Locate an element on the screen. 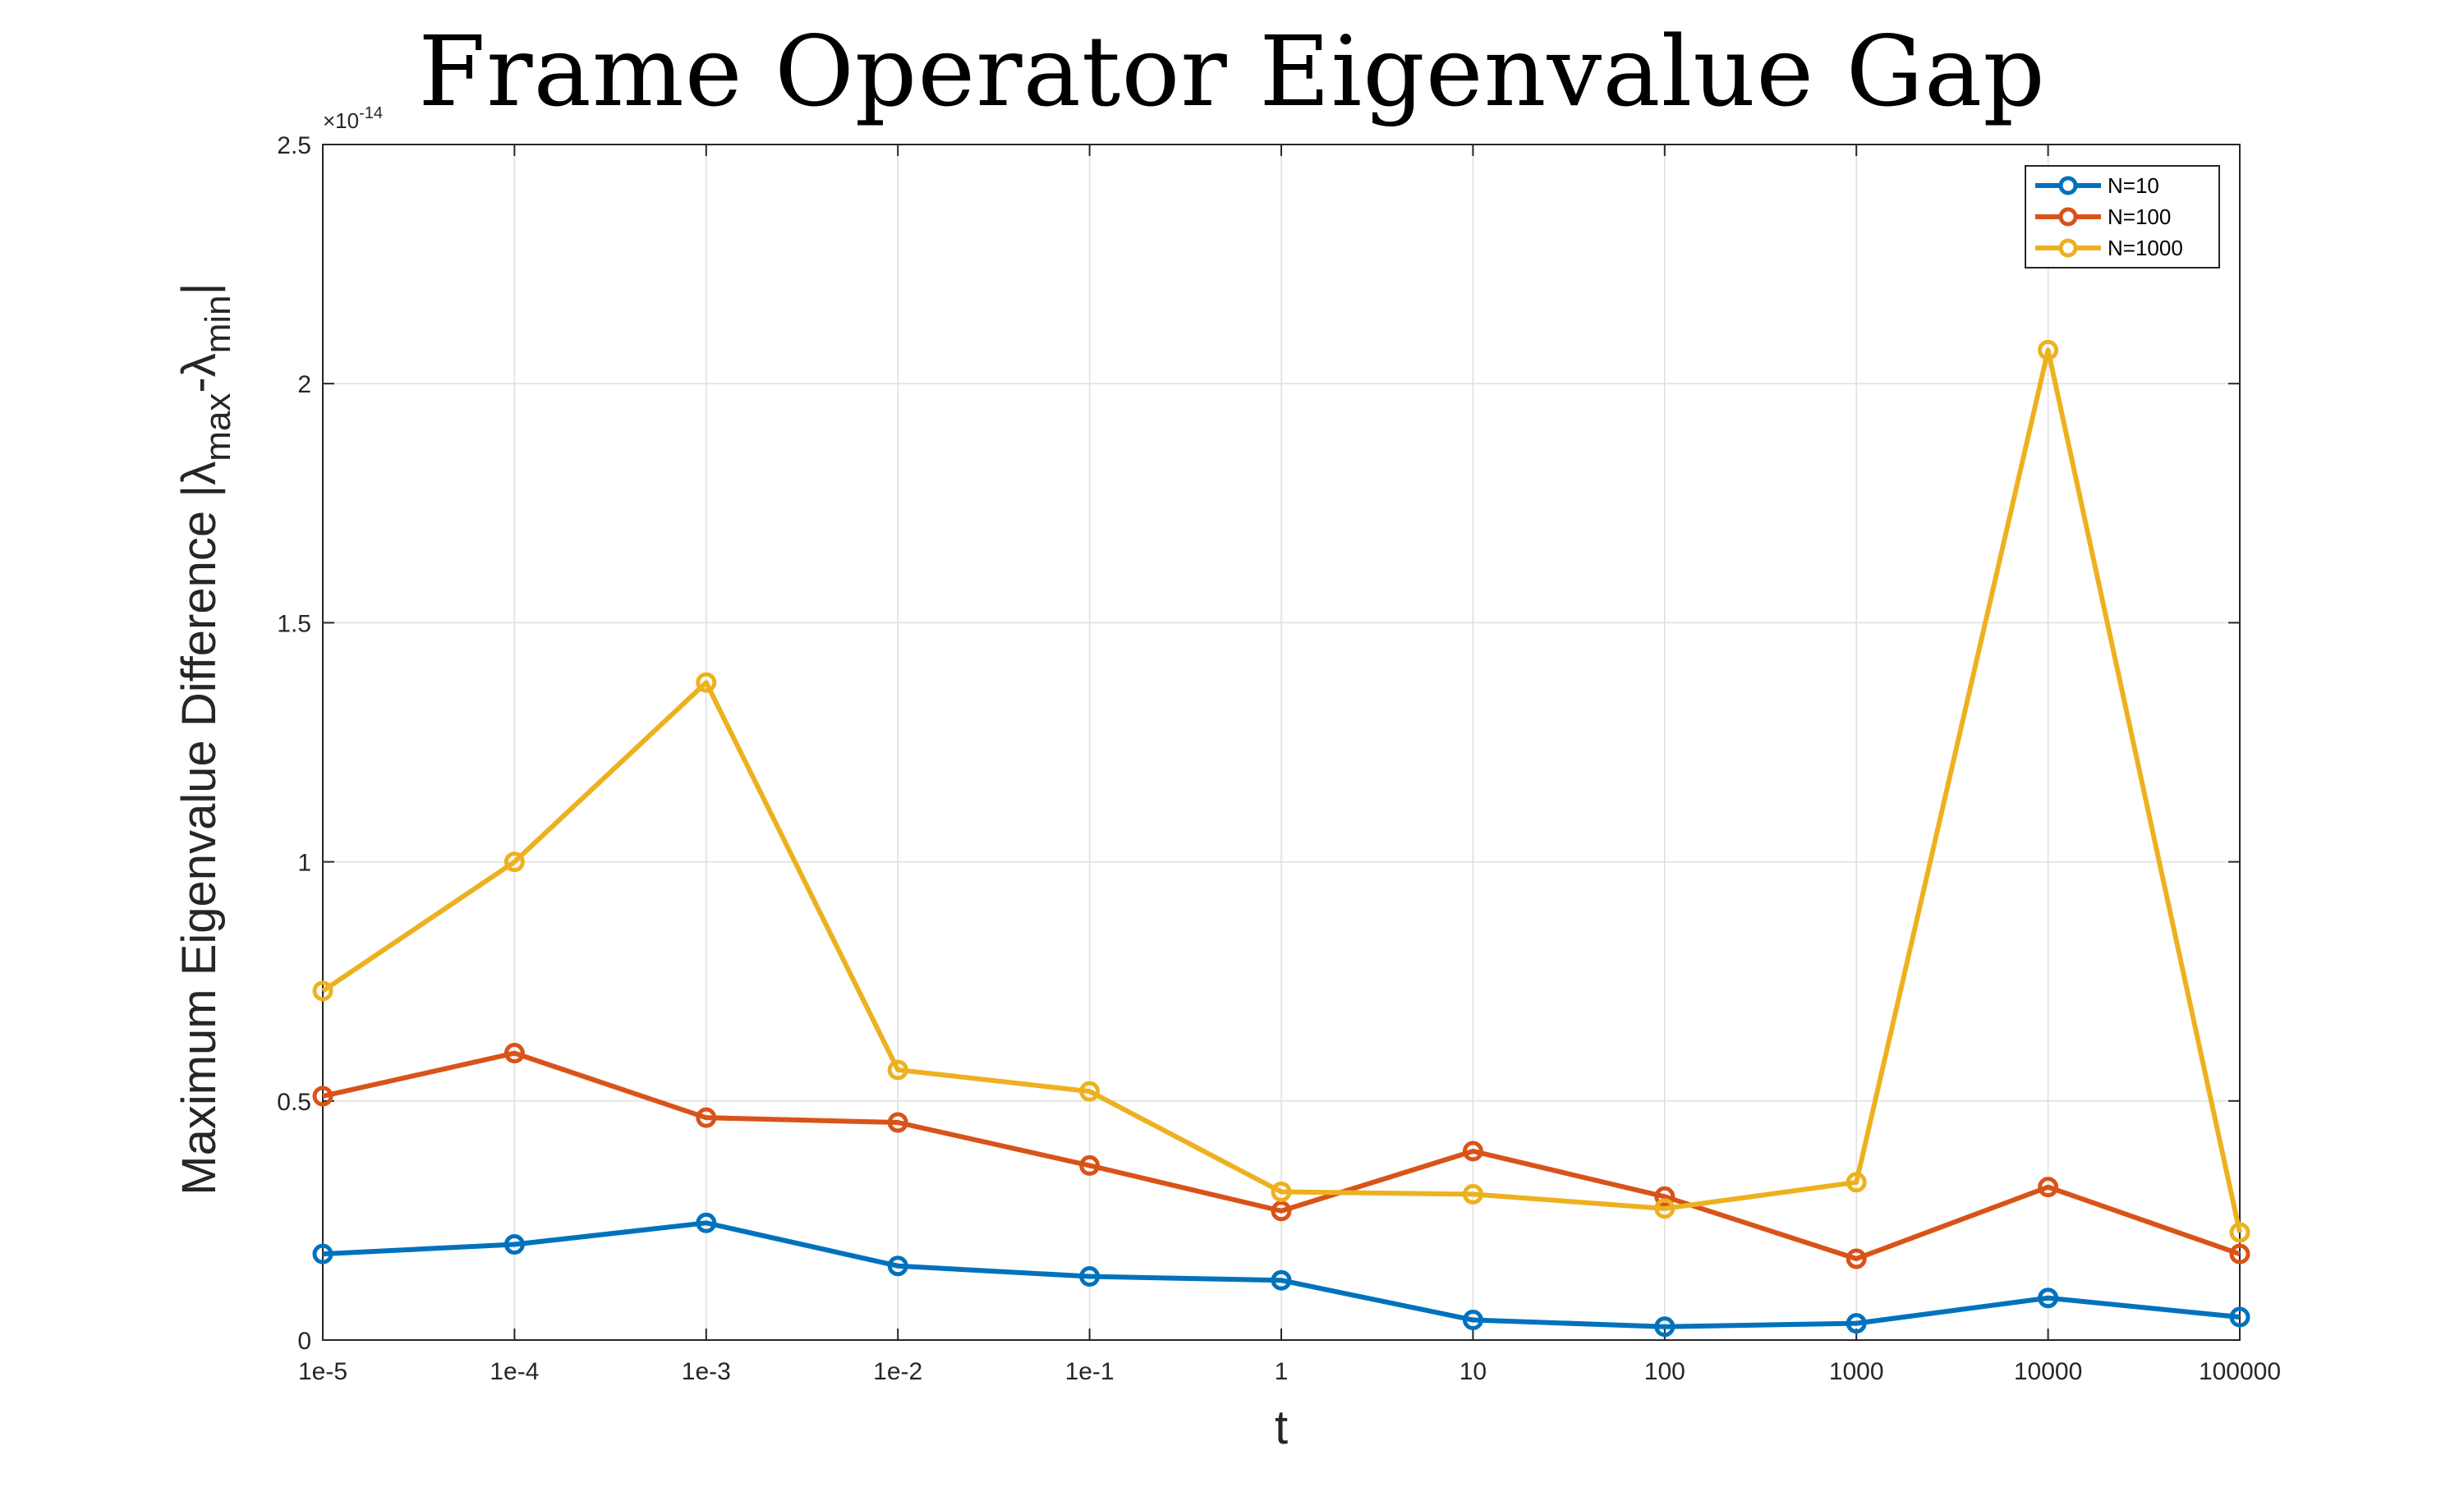 The height and width of the screenshot is (1501, 2464). y-exponent-label: ×10⁻¹⁴ is located at coordinates (353, 119).